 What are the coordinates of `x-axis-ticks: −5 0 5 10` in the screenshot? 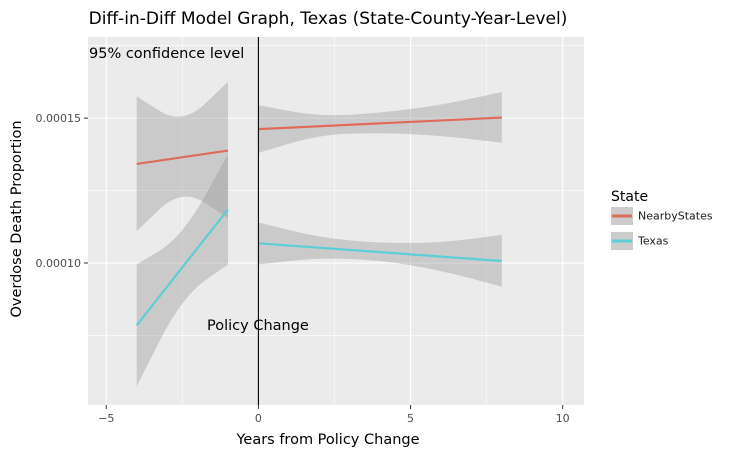 It's located at (334, 415).